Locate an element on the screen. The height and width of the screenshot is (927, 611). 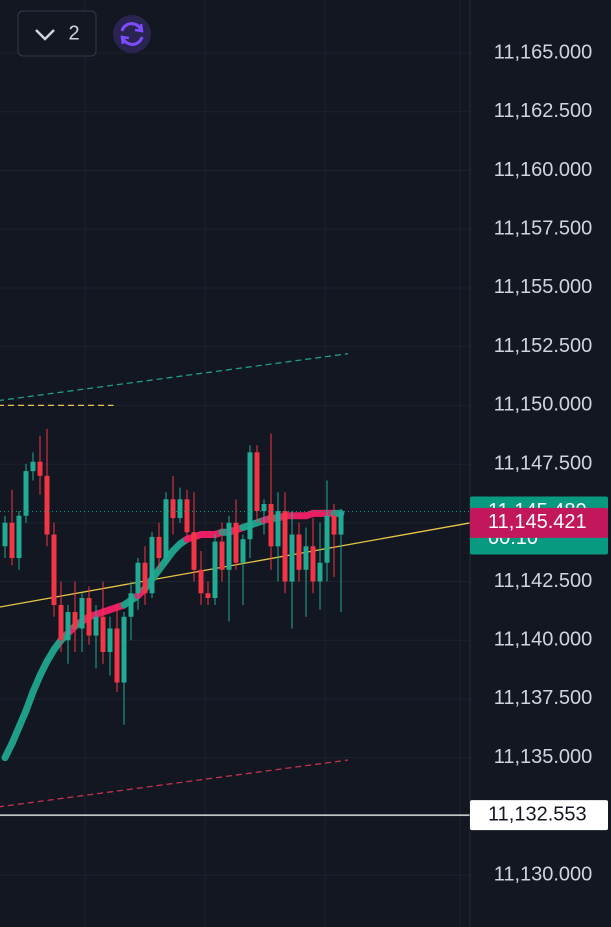
y-tick-label: 11,155.000 is located at coordinates (543, 287).